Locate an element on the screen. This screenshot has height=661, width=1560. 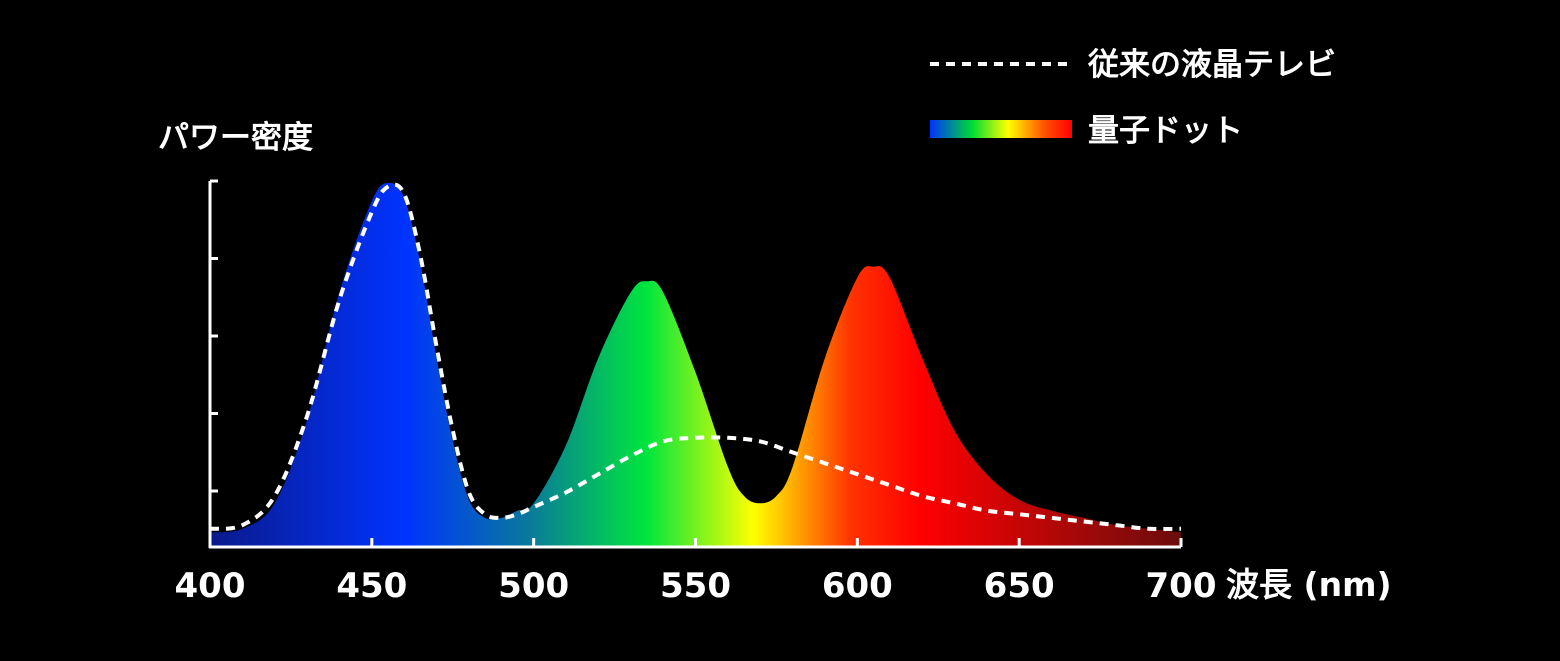
y-ticks is located at coordinates (214, 336).